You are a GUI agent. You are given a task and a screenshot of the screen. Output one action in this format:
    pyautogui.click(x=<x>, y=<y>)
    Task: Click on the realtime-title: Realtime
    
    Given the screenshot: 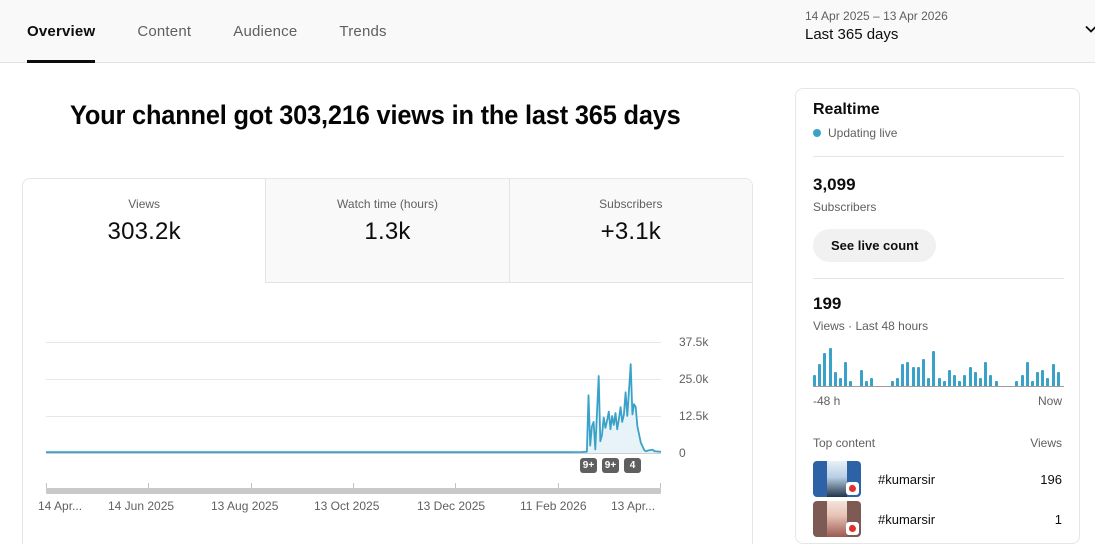 What is the action you would take?
    pyautogui.click(x=846, y=109)
    